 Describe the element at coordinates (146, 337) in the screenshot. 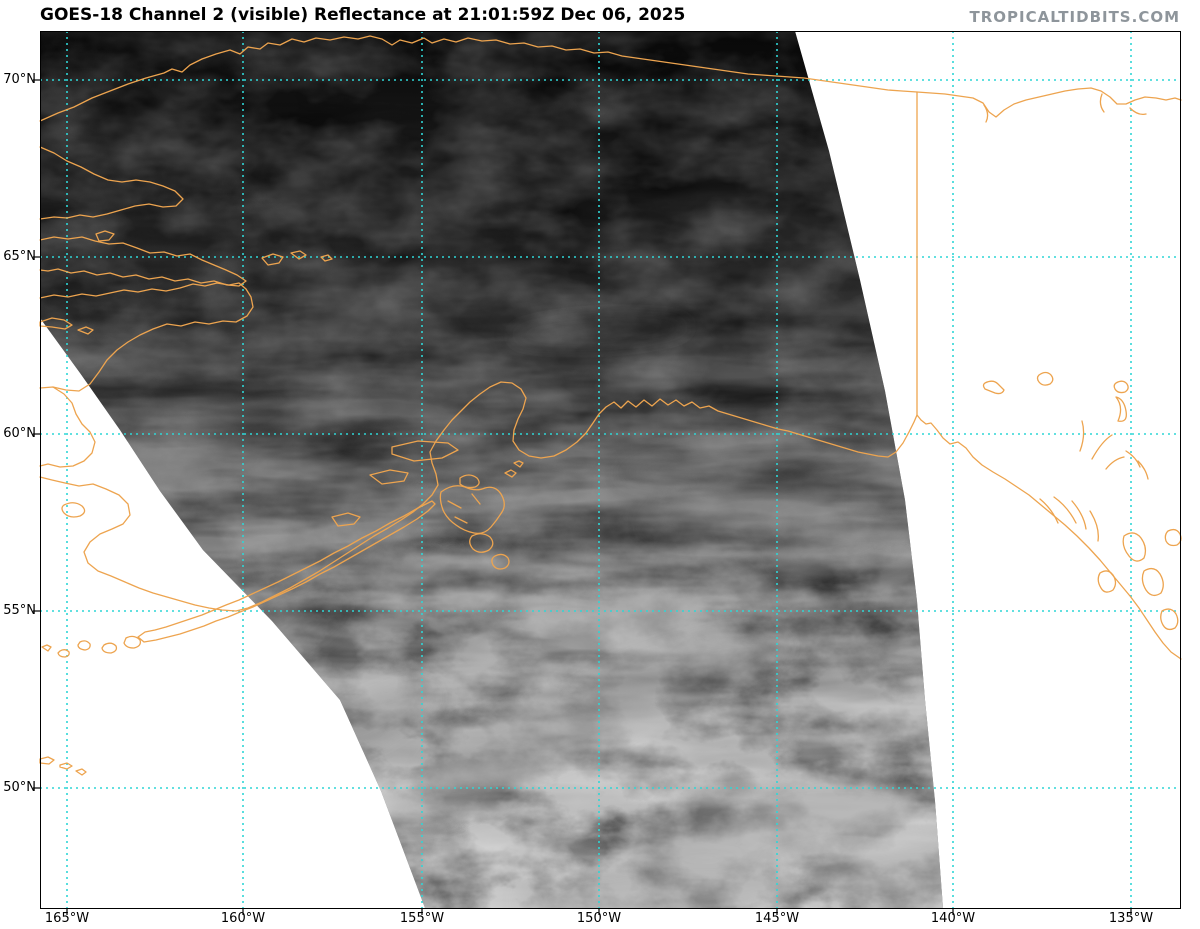

I see `norton-sound-coast` at that location.